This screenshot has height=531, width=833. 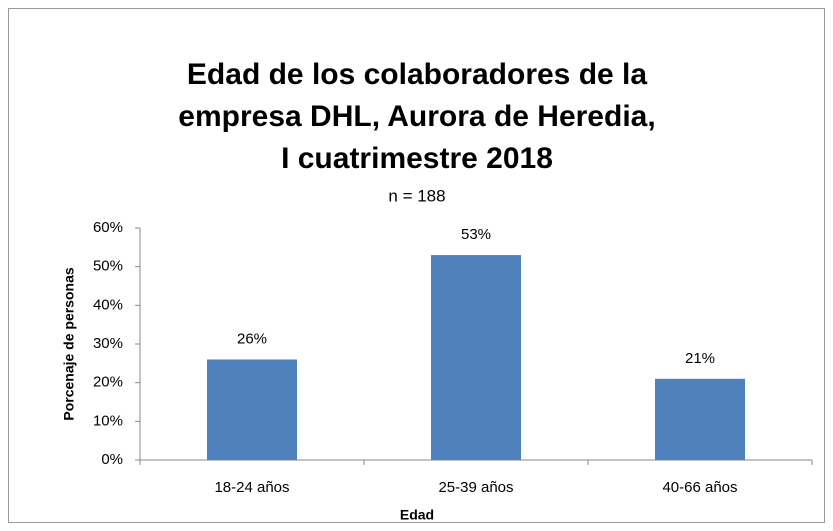 I want to click on x-tick-label: 25-39 años, so click(x=475, y=487).